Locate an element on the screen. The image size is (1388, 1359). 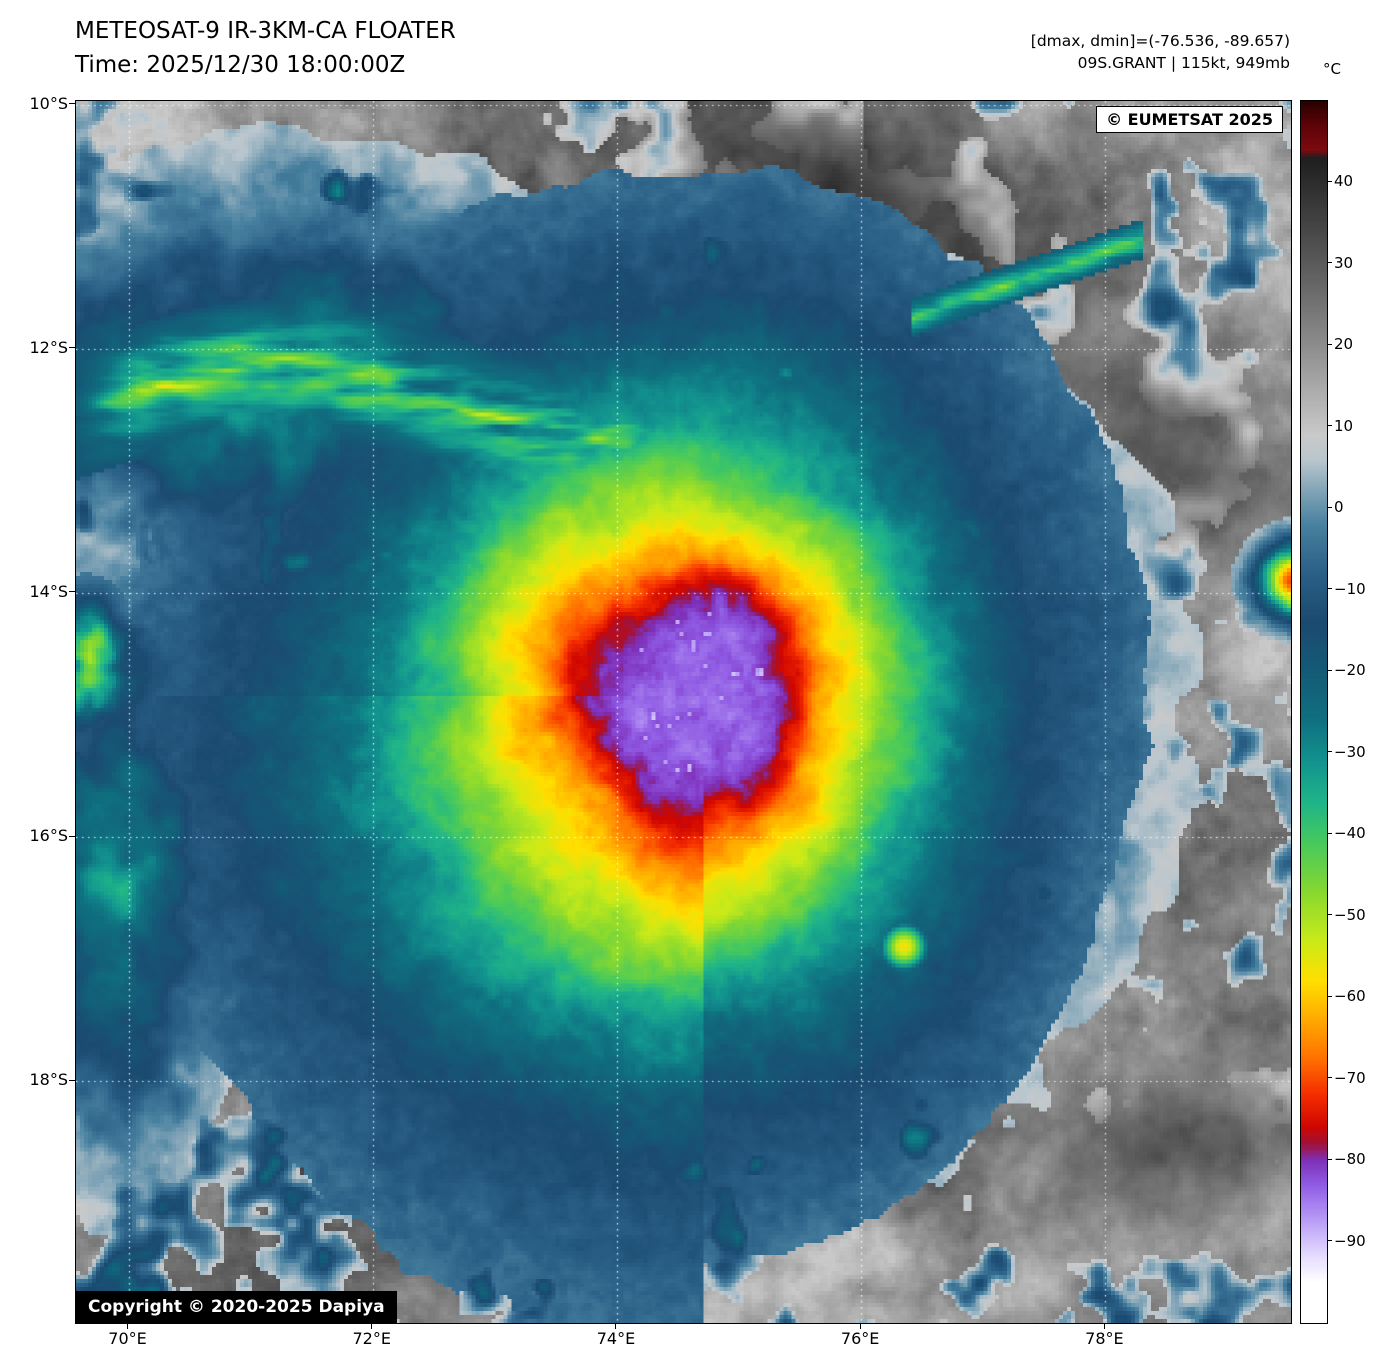
colorbar-tick-label: 10 is located at coordinates (1344, 425).